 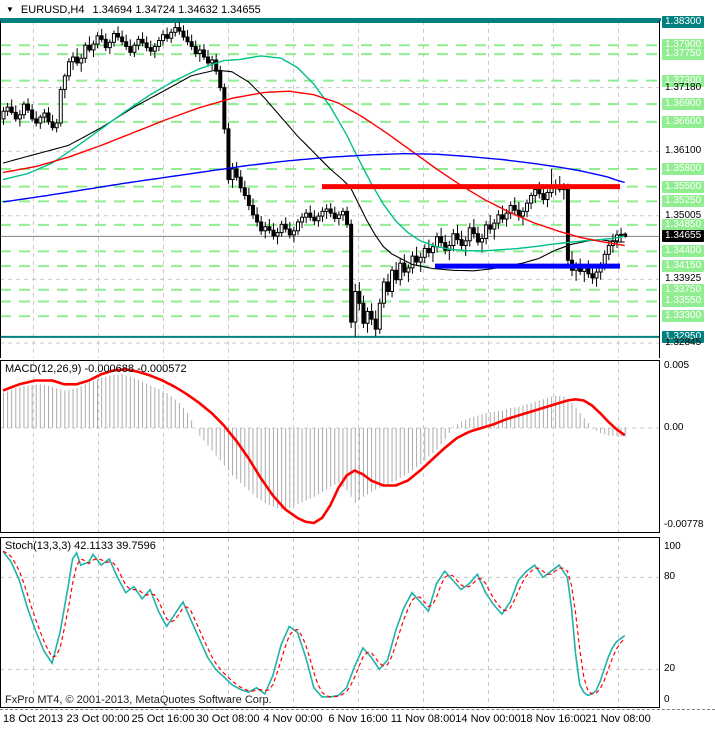 What do you see at coordinates (683, 225) in the screenshot?
I see `price-label: 1.34850` at bounding box center [683, 225].